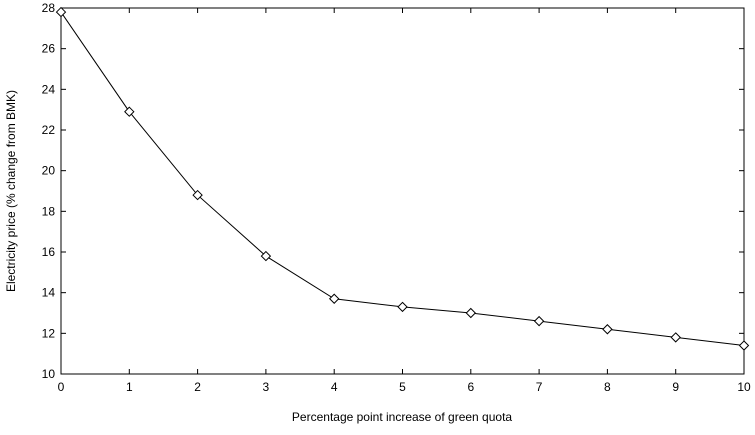  Describe the element at coordinates (402, 387) in the screenshot. I see `x-tick-label: 5` at that location.